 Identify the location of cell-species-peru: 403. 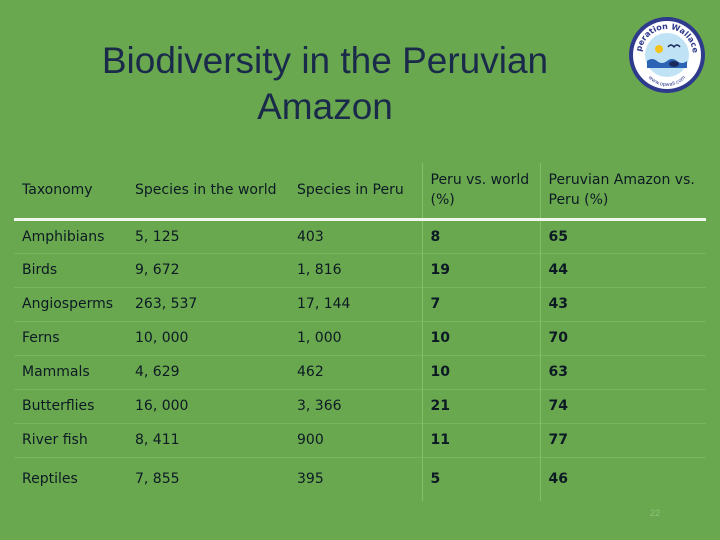
(310, 236).